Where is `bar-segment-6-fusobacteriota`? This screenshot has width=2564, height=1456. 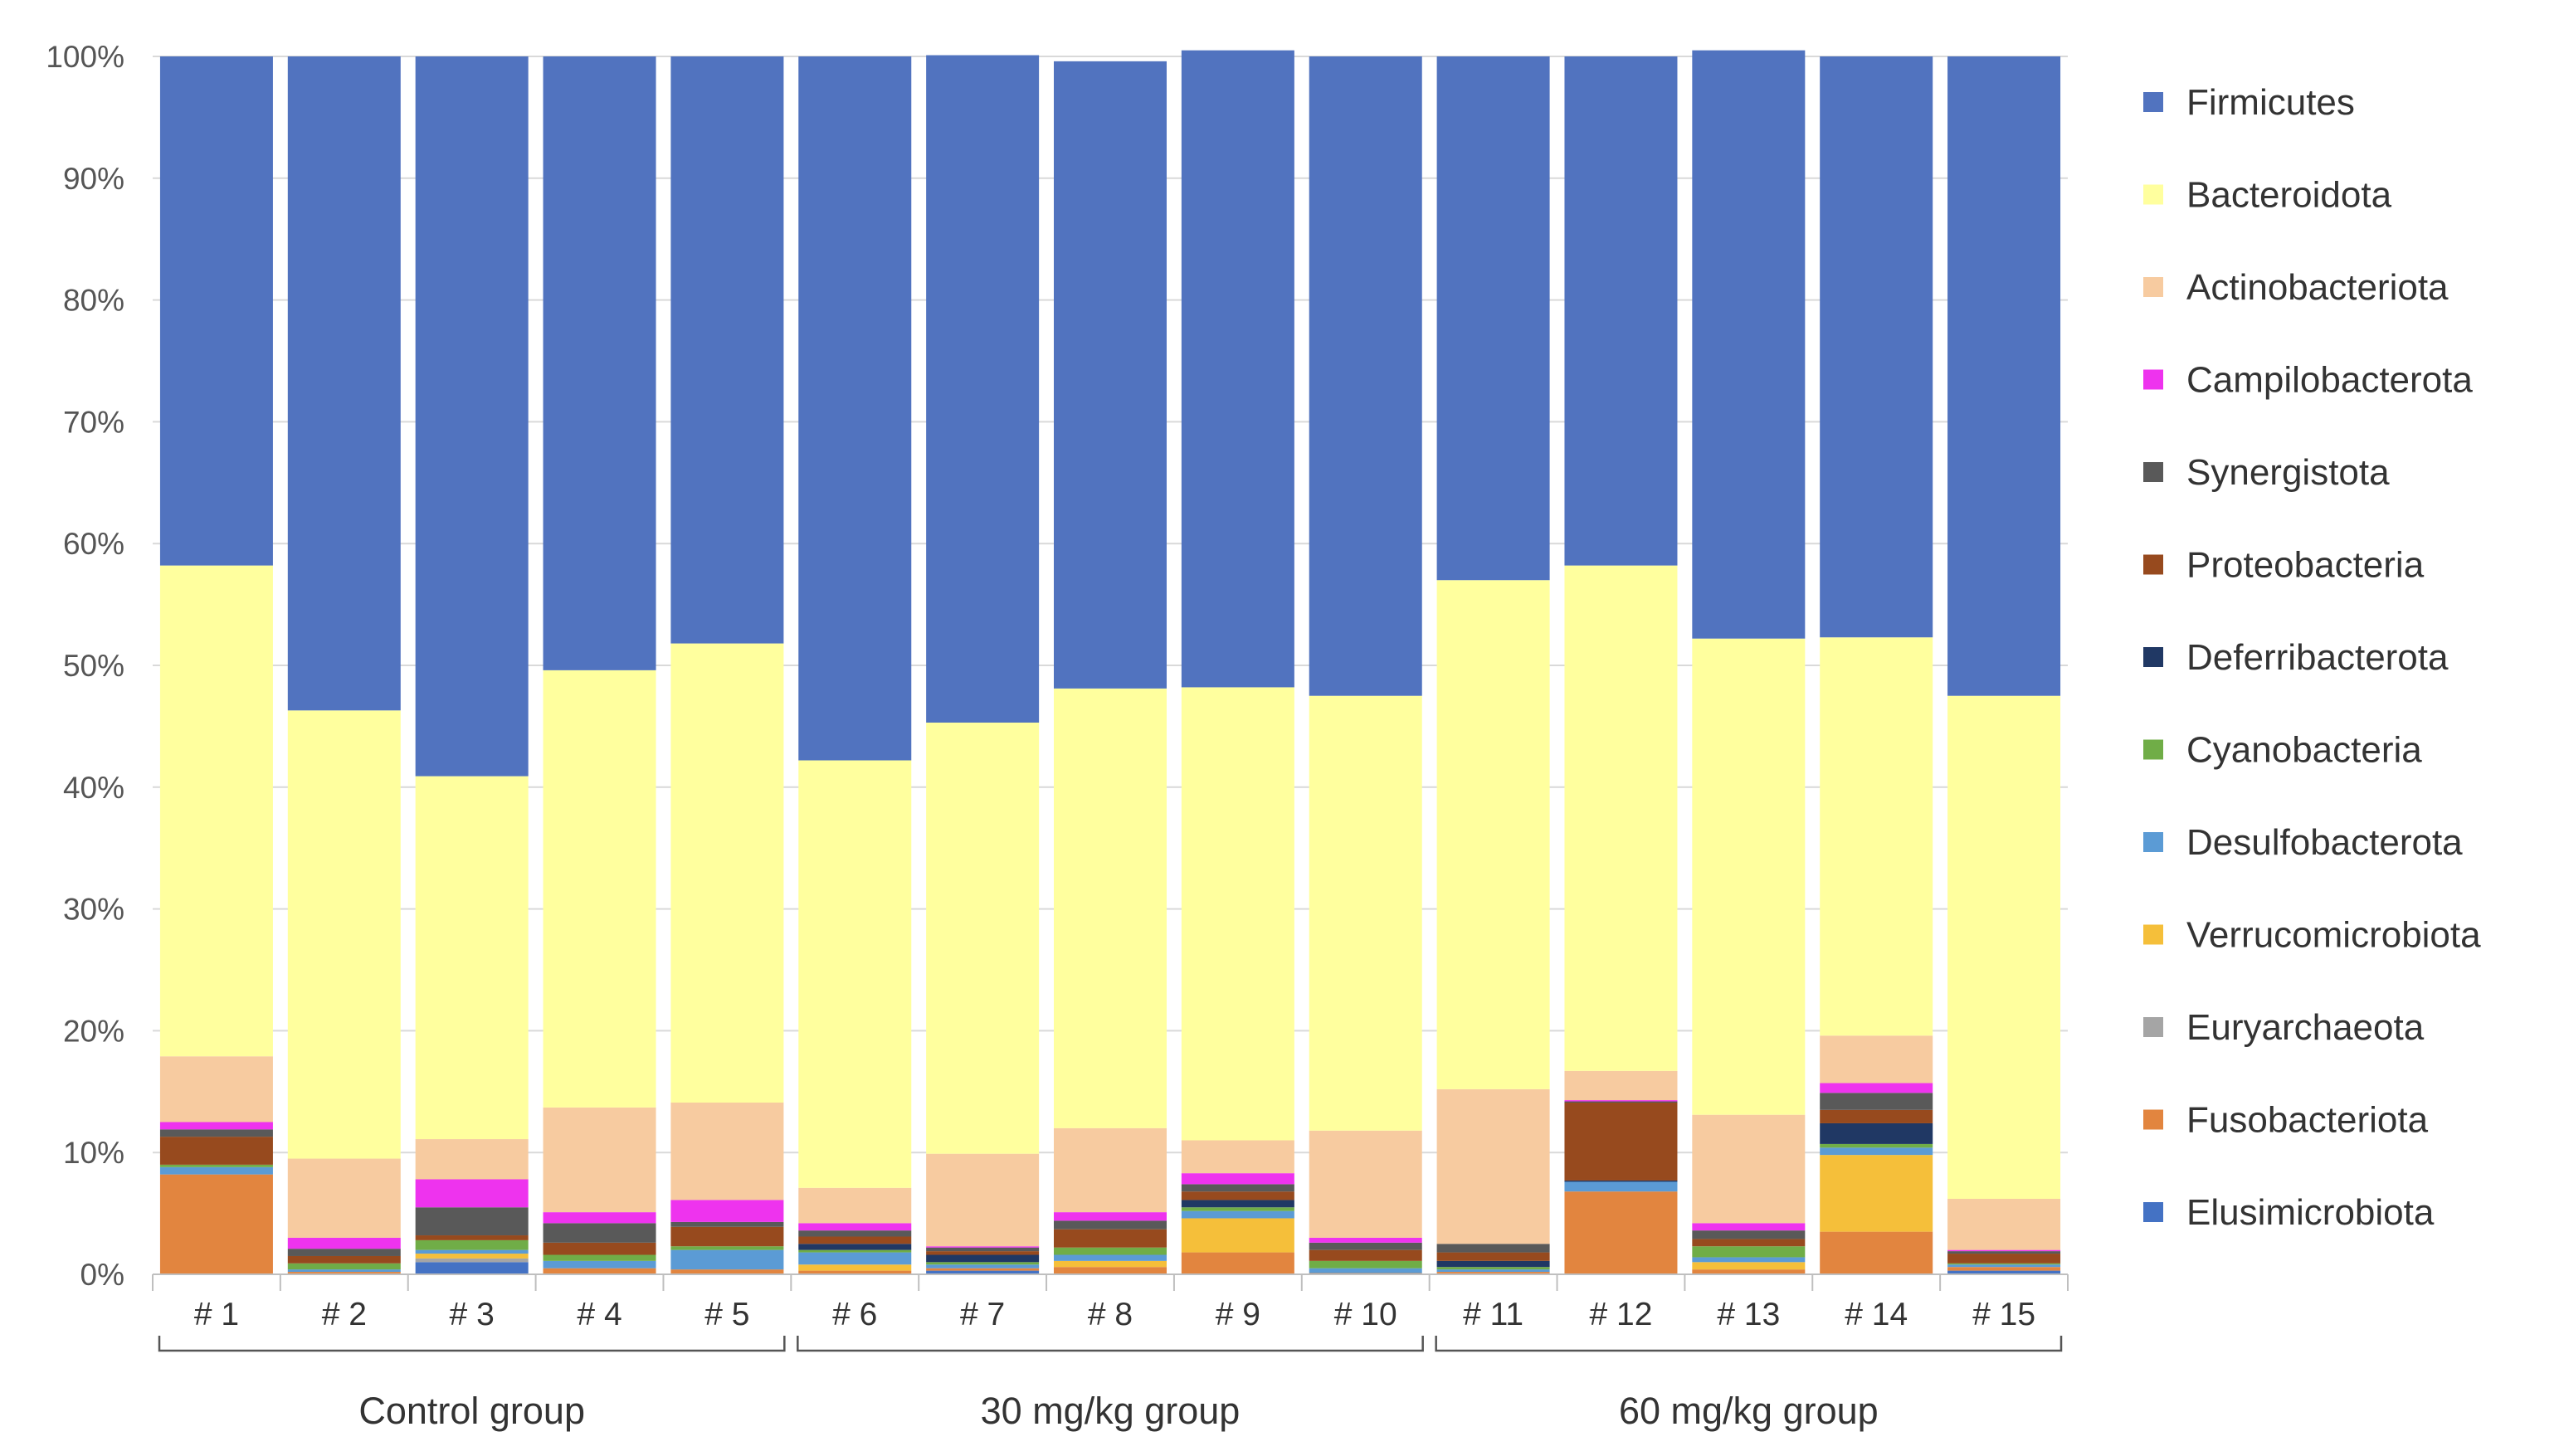
bar-segment-6-fusobacteriota is located at coordinates (855, 1272).